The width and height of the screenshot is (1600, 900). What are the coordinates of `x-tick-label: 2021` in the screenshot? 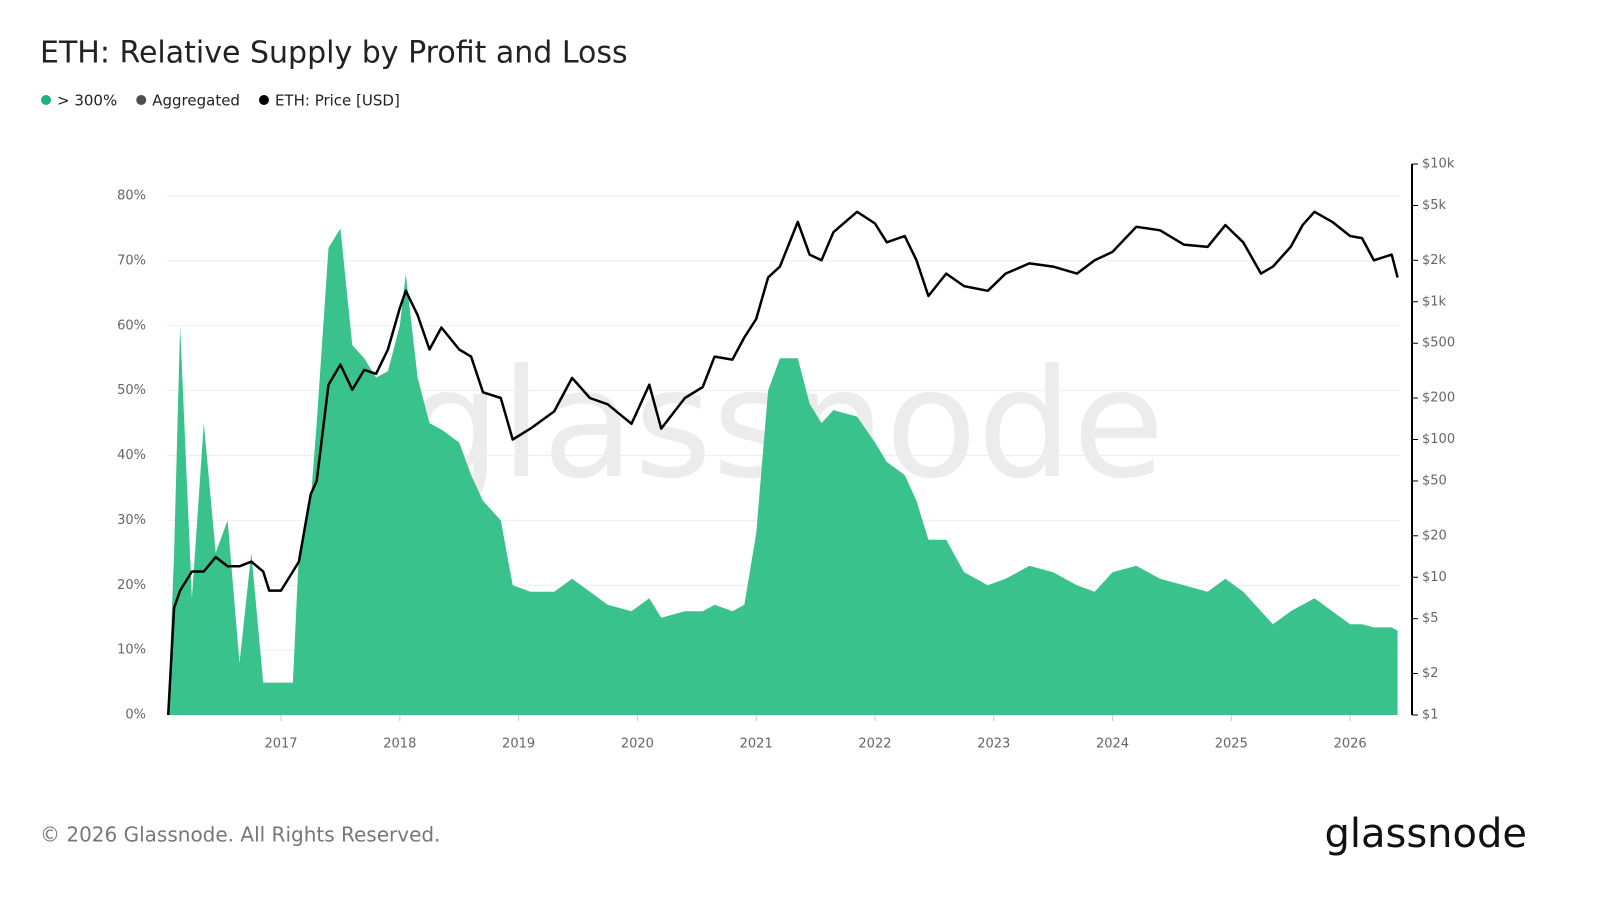 It's located at (756, 744).